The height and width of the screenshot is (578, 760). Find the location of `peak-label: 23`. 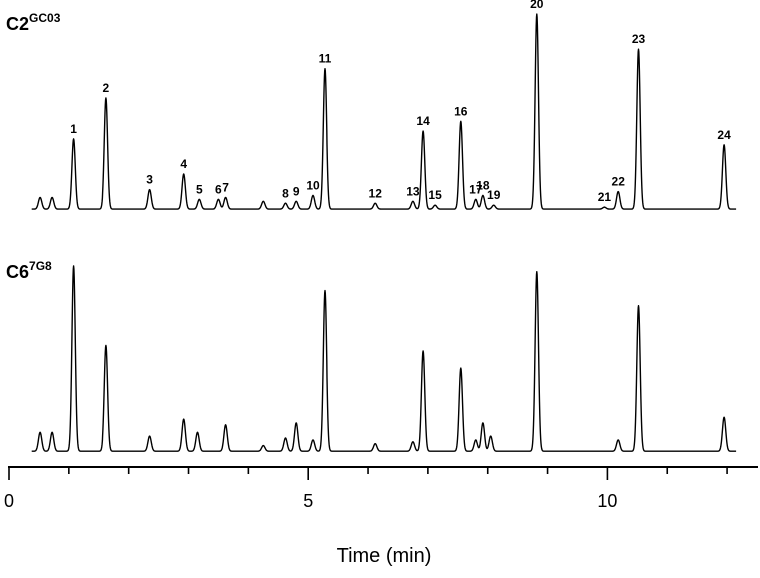

peak-label: 23 is located at coordinates (639, 39).